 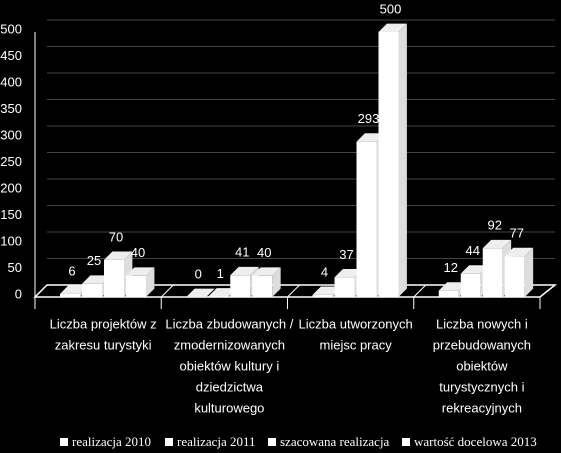 I want to click on x-tick-label: przebudowanych, so click(x=482, y=344).